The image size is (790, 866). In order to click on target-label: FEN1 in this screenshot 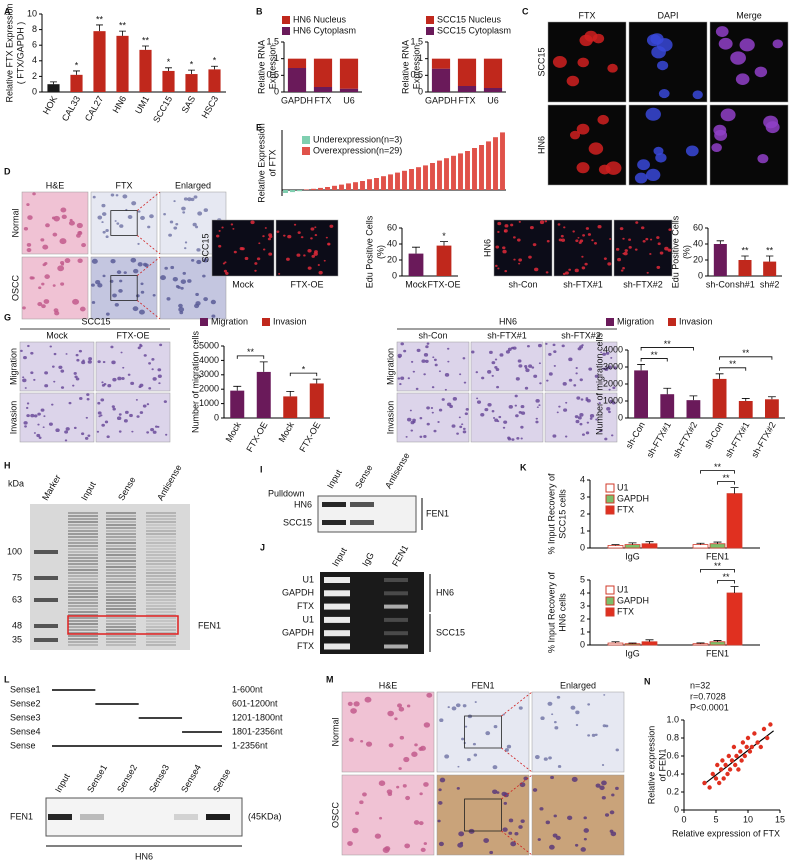, I will do `click(437, 513)`.